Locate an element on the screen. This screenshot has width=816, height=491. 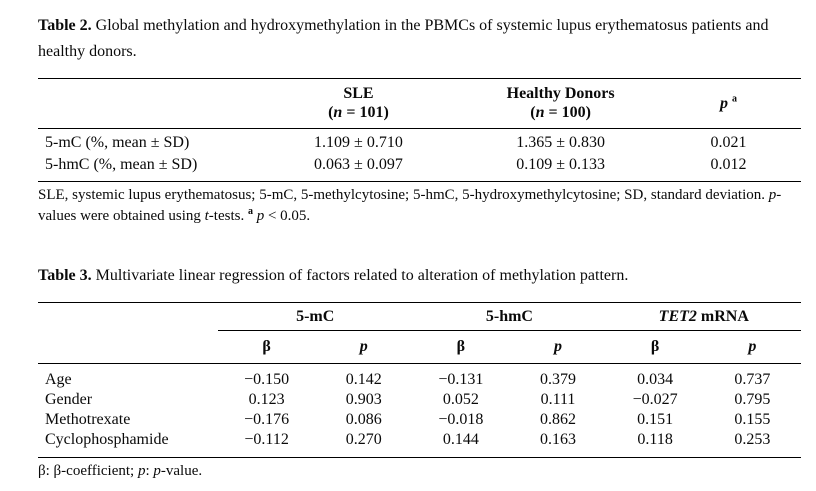
cell-beta: 0.034 is located at coordinates (655, 379).